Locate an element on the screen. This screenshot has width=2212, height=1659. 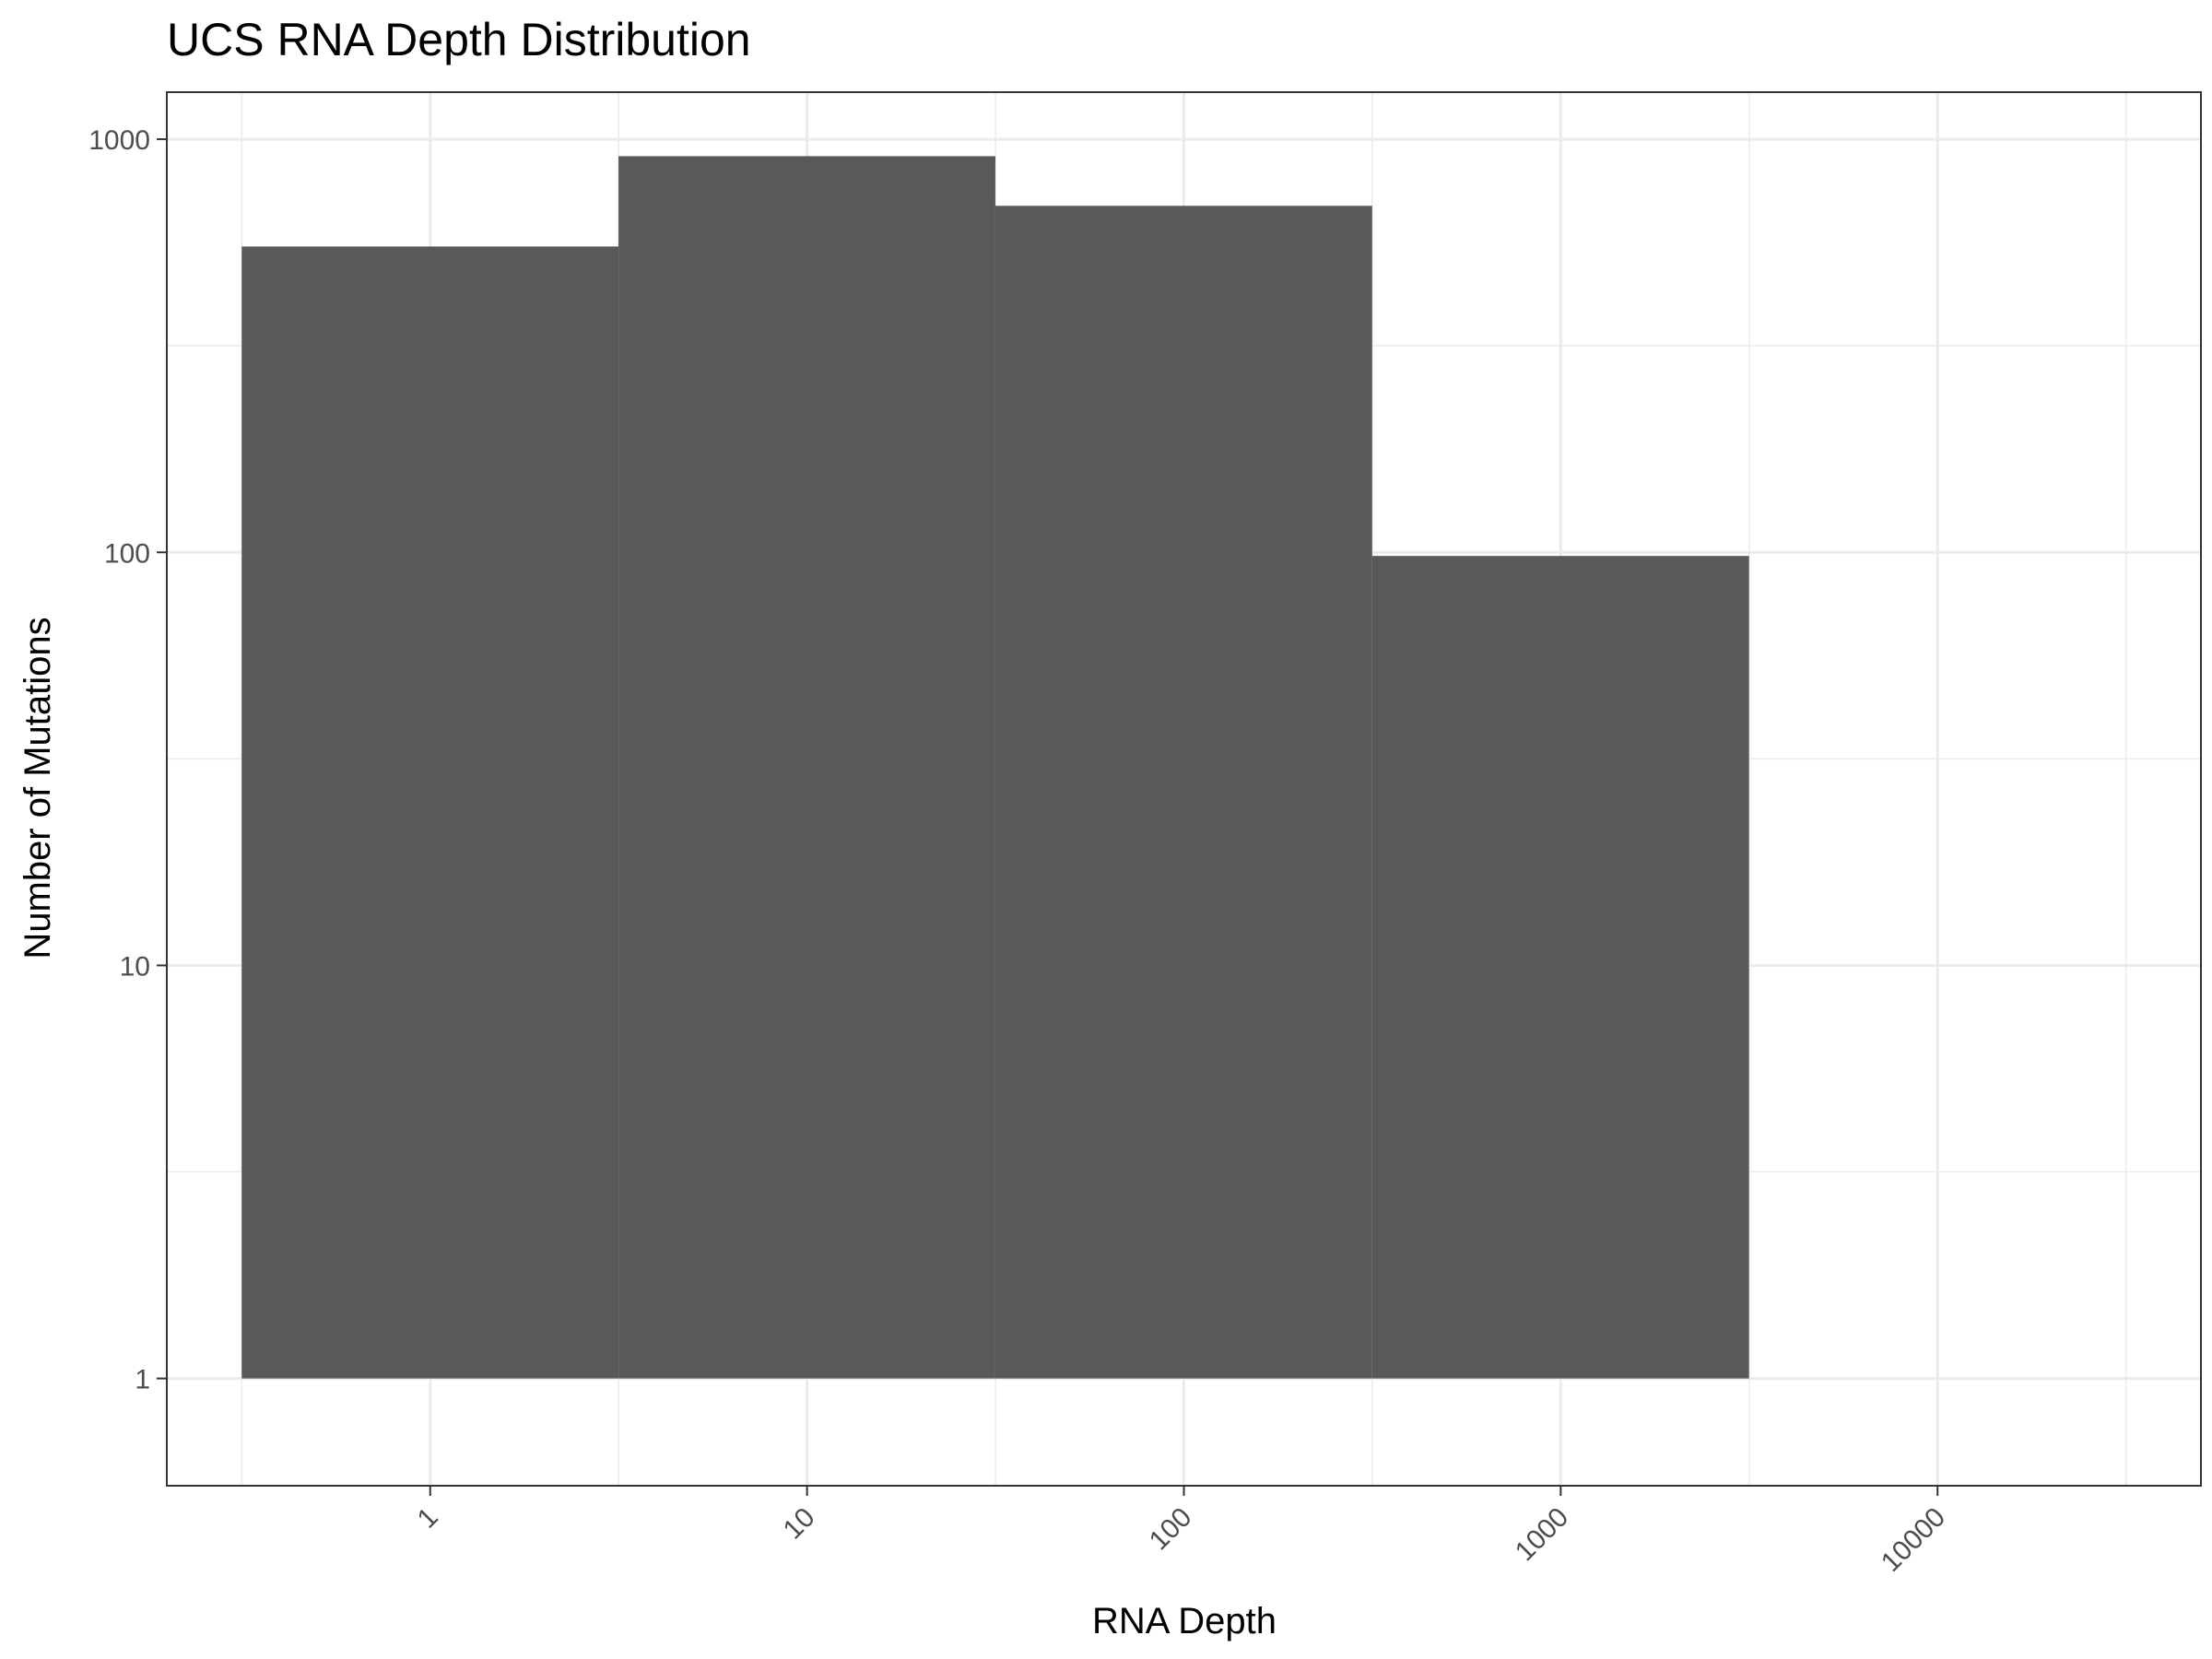
y-tick-label: 10 is located at coordinates (135, 966).